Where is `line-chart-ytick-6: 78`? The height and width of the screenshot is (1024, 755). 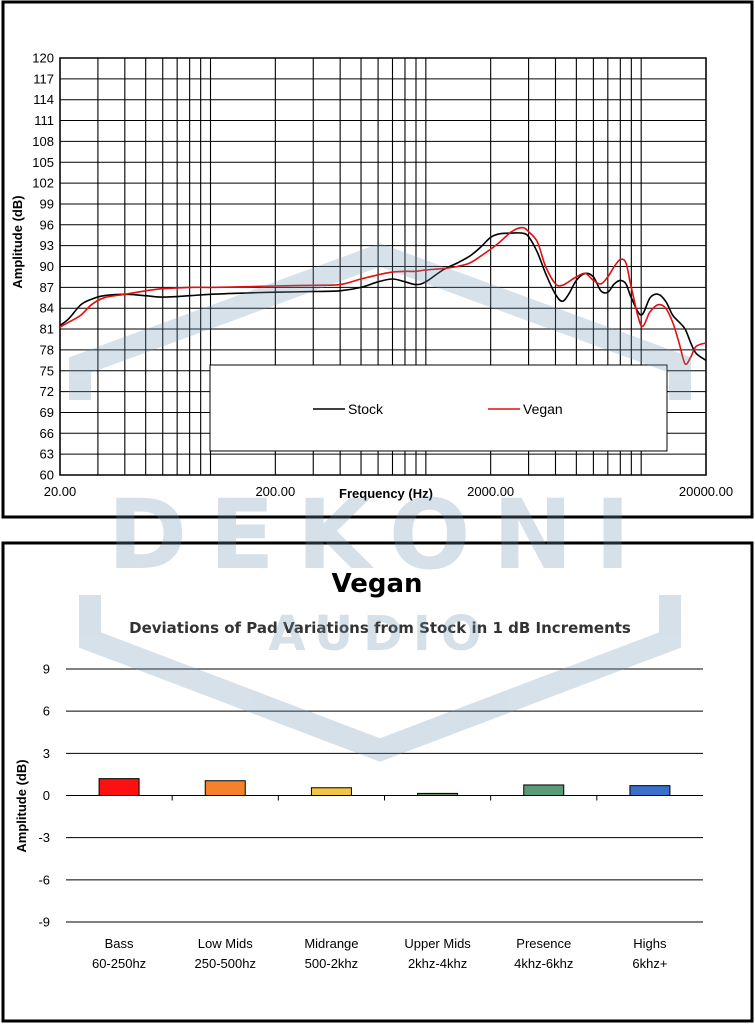
line-chart-ytick-6: 78 is located at coordinates (47, 349).